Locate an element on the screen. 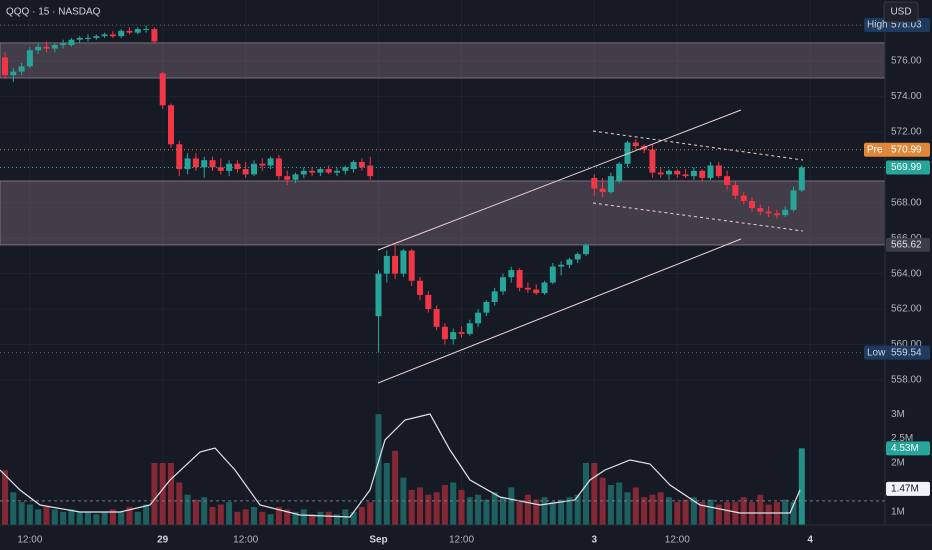 Image resolution: width=932 pixels, height=550 pixels. y-tick-label: 572.00 is located at coordinates (906, 131).